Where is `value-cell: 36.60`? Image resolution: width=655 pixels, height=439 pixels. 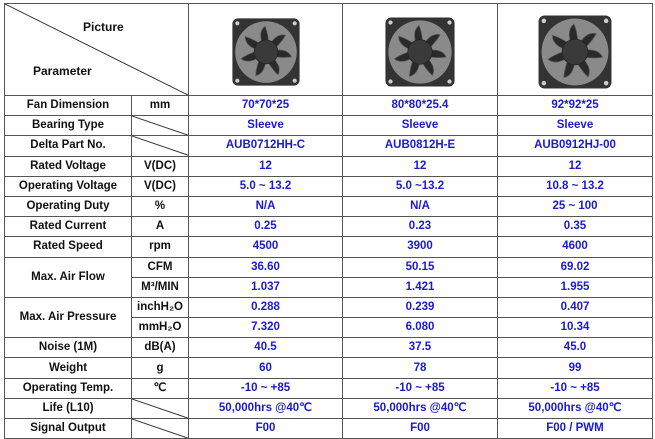 value-cell: 36.60 is located at coordinates (265, 267).